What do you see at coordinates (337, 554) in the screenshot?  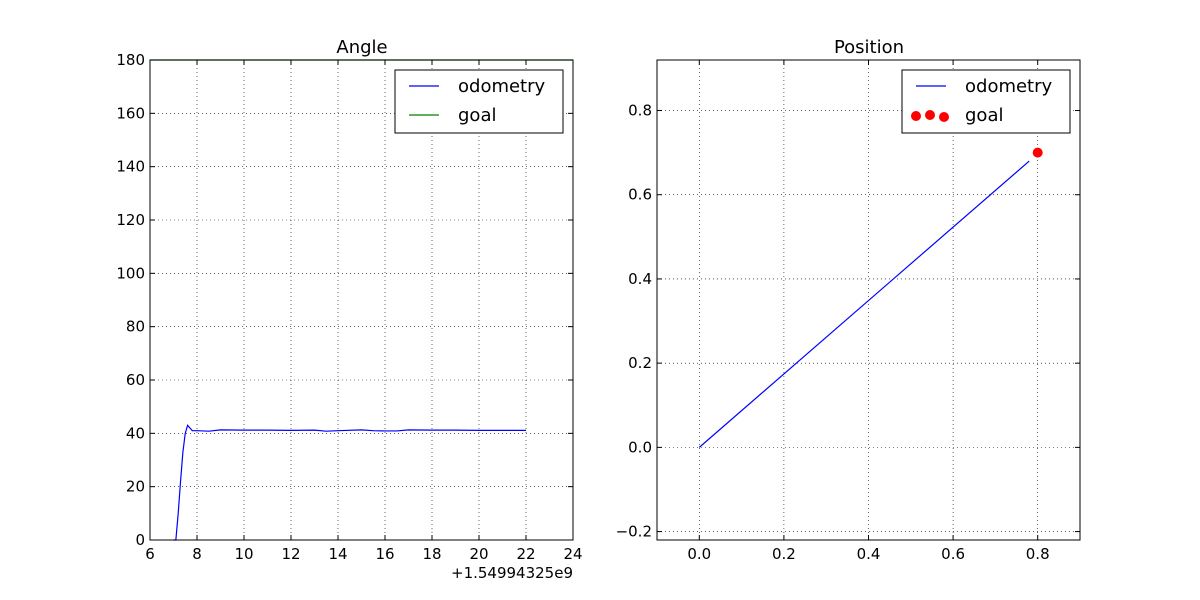 I see `angle-x-tick-label: 14` at bounding box center [337, 554].